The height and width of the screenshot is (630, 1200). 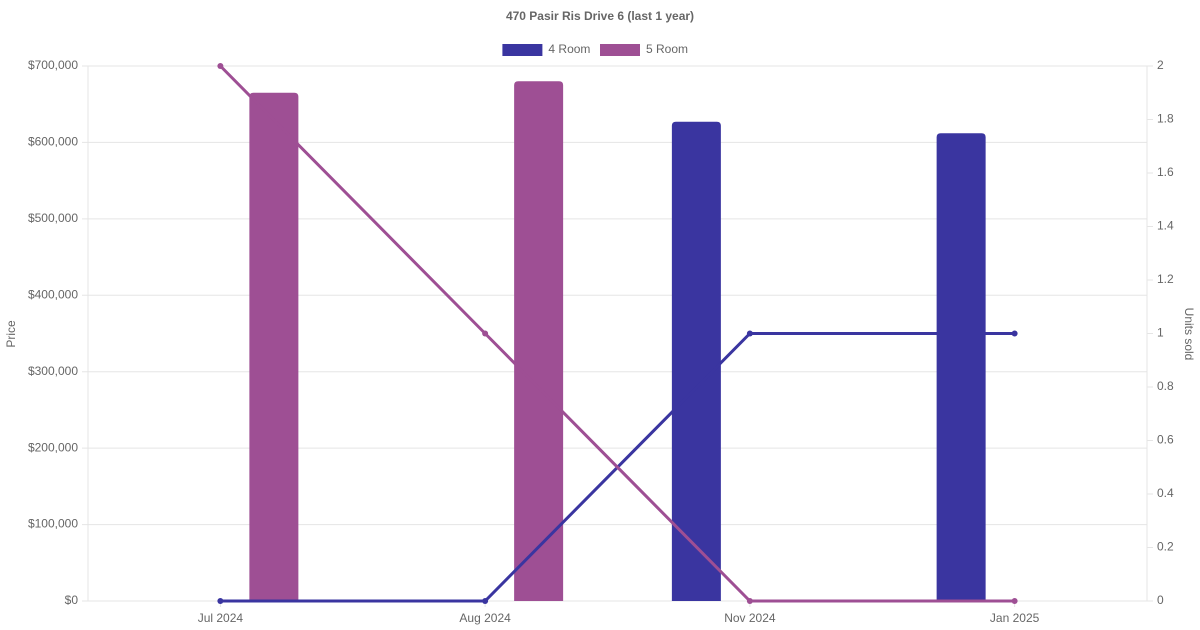 What do you see at coordinates (53, 65) in the screenshot?
I see `y-tick-label: $700,000` at bounding box center [53, 65].